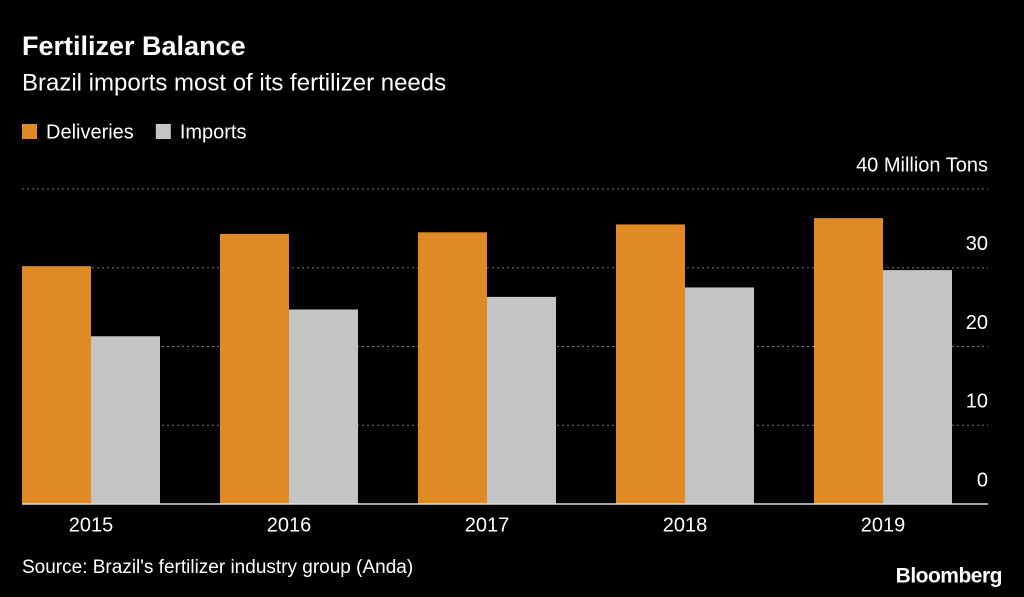 The image size is (1024, 597). I want to click on y-tick-label: 40 Million Tons, so click(922, 165).